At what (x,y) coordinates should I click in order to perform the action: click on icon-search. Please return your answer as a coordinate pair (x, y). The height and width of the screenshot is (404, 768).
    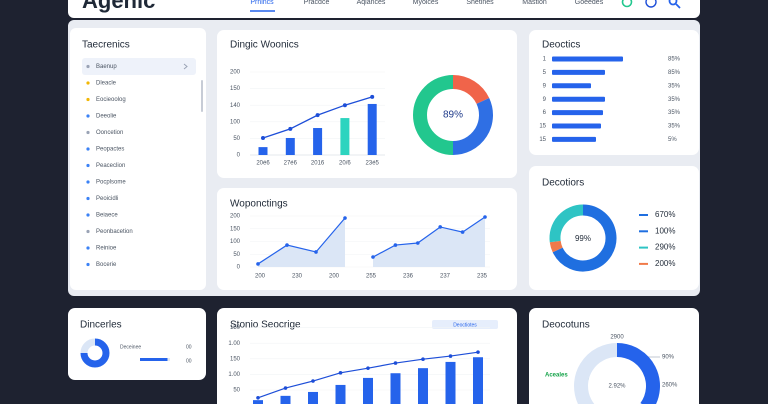
    Looking at the image, I should click on (673, 3).